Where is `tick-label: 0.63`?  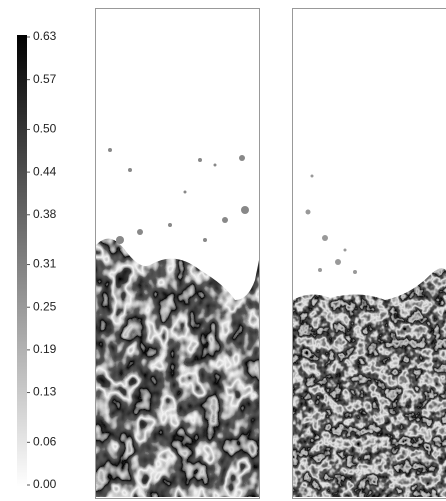 tick-label: 0.63 is located at coordinates (45, 36).